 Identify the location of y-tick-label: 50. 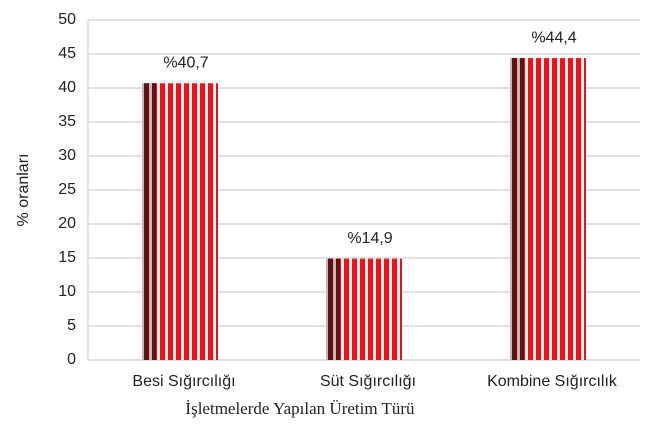
(67, 19).